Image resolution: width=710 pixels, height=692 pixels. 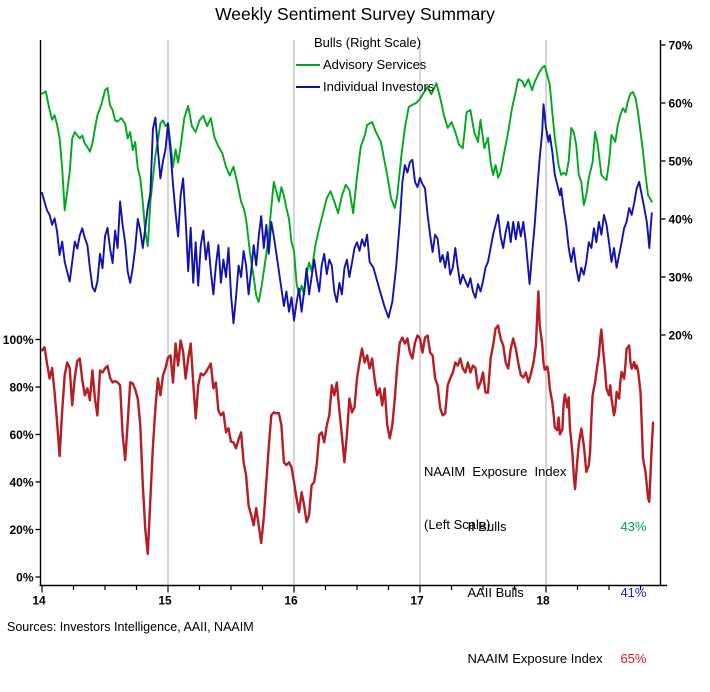 What do you see at coordinates (495, 471) in the screenshot?
I see `annotation-line1: NAAIM Exposure Index` at bounding box center [495, 471].